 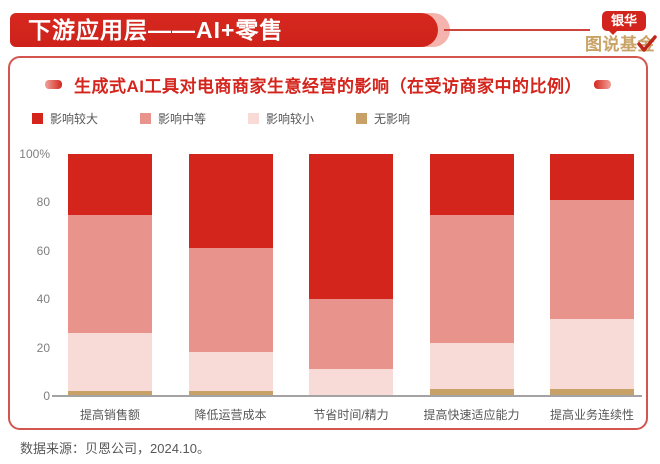 I want to click on legend-label: 无影响, so click(x=392, y=119).